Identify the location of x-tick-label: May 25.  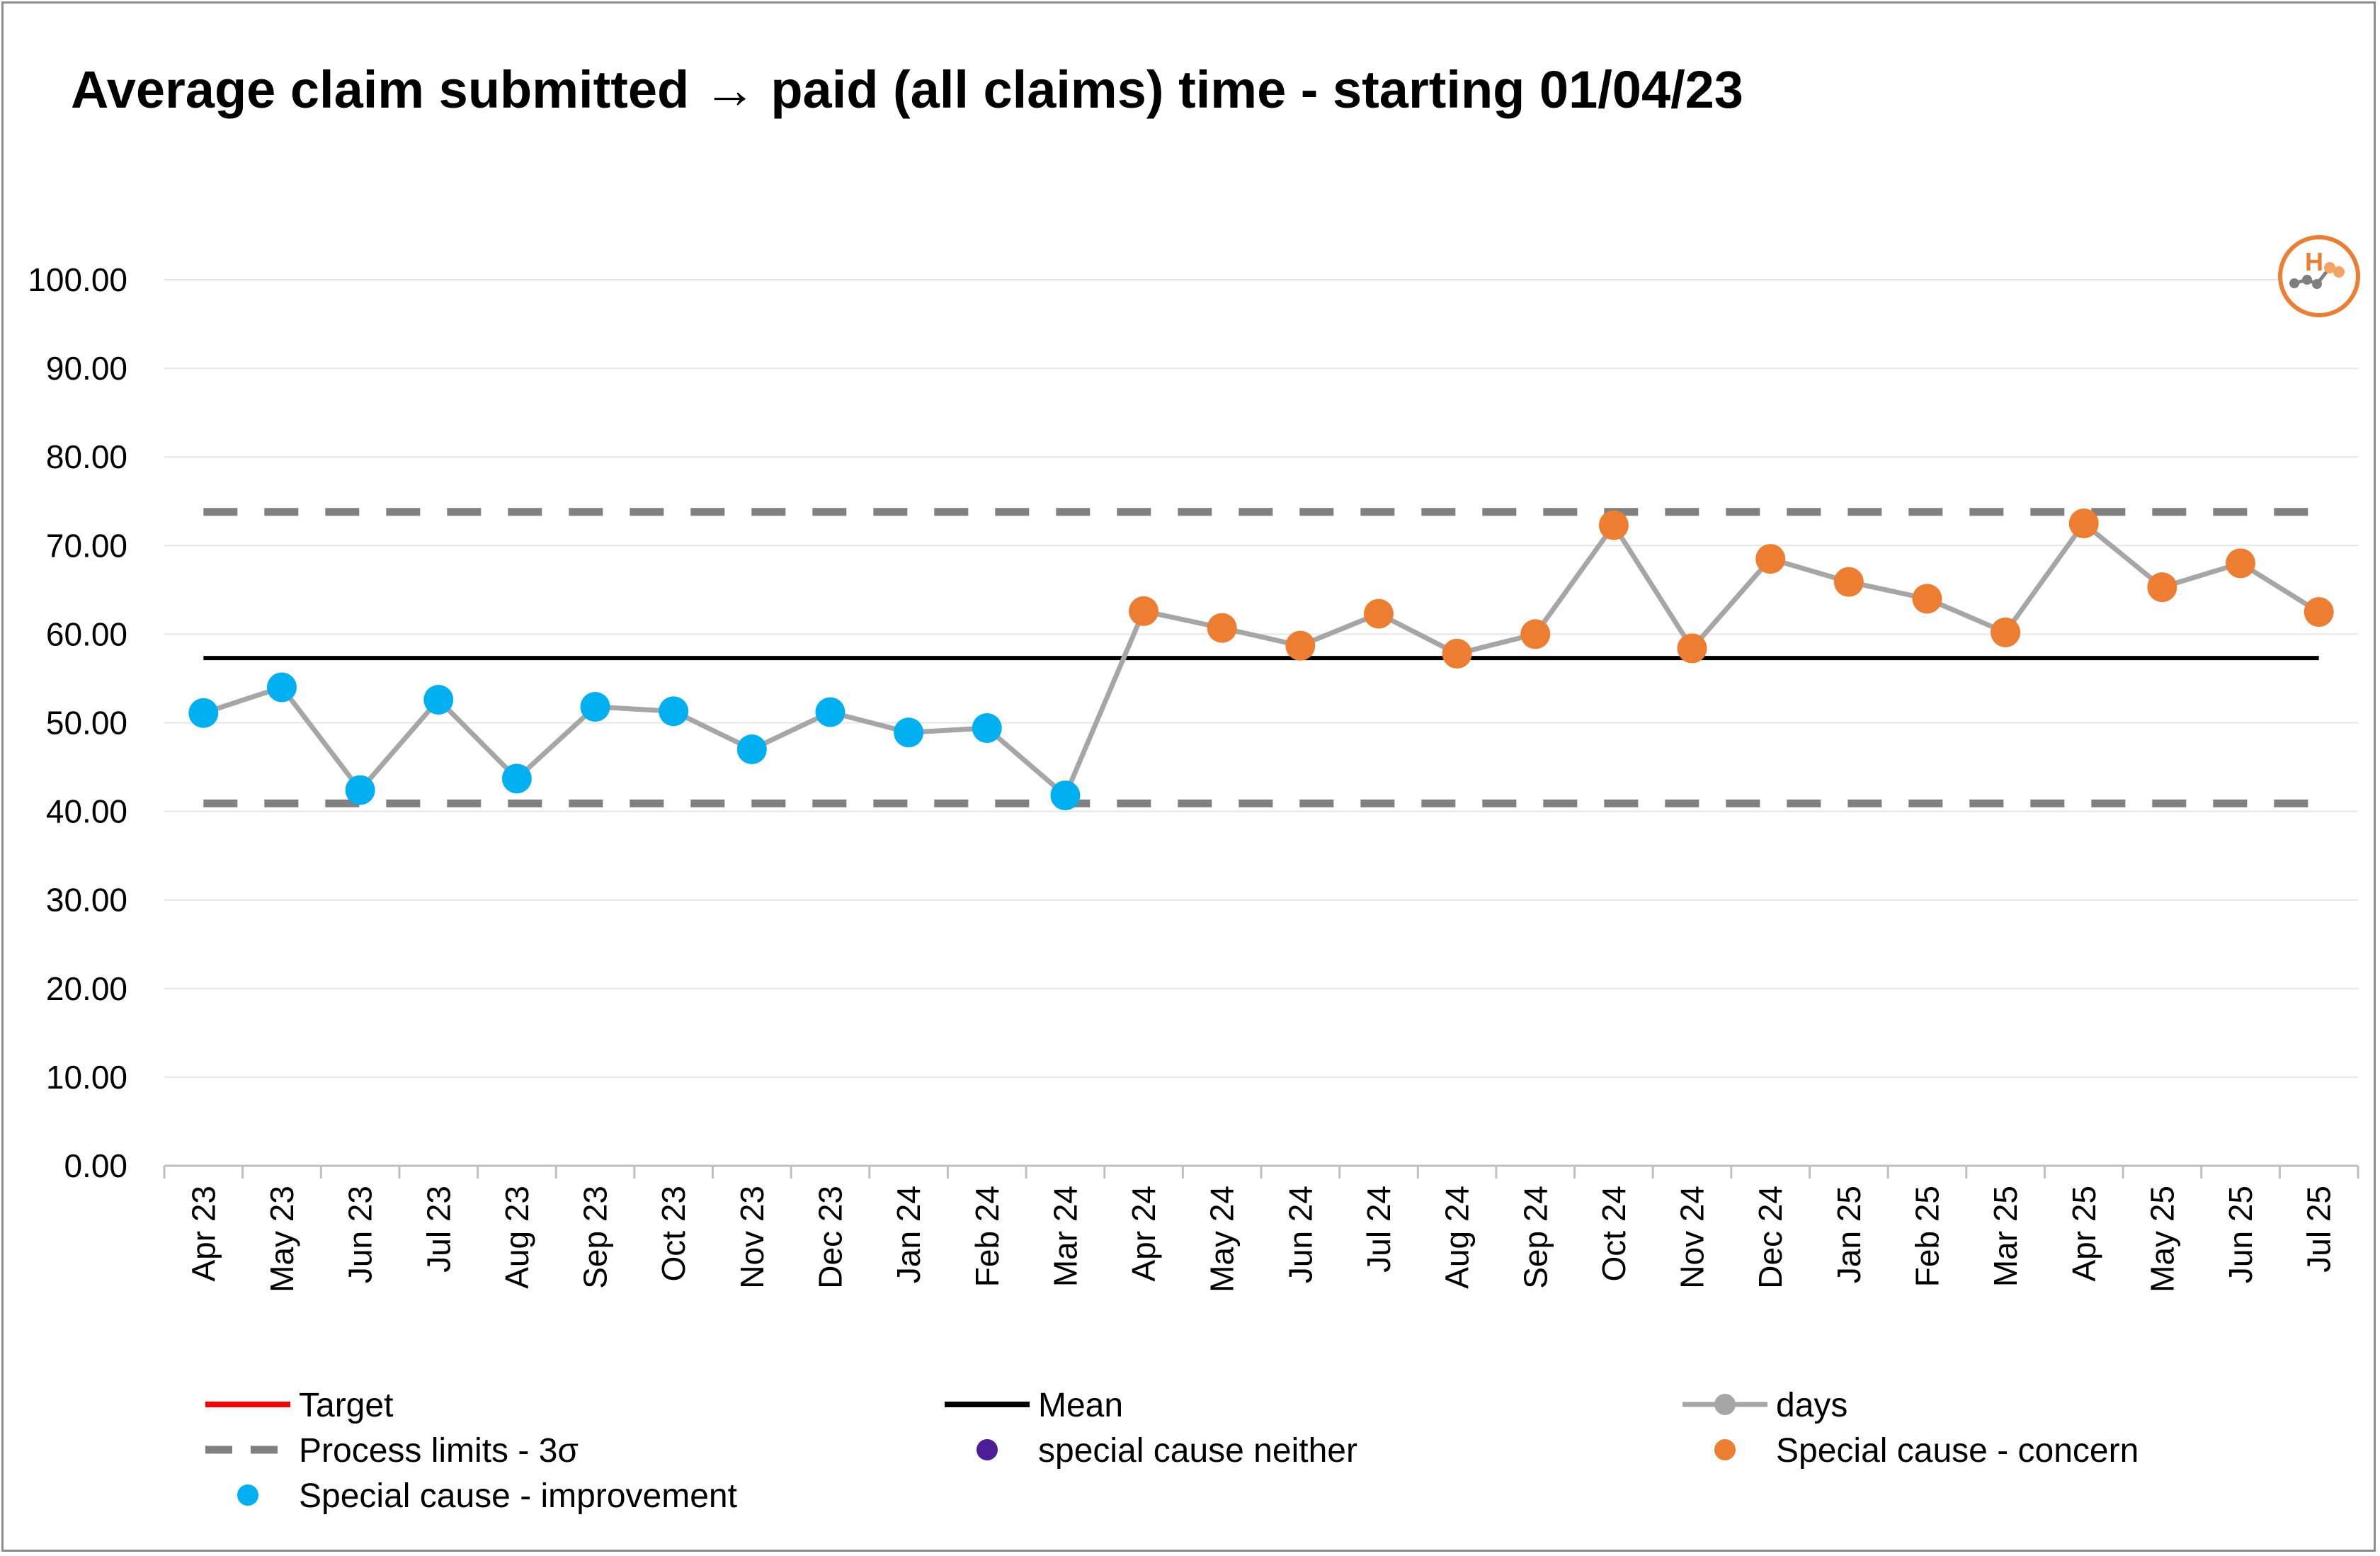
(2161, 1239).